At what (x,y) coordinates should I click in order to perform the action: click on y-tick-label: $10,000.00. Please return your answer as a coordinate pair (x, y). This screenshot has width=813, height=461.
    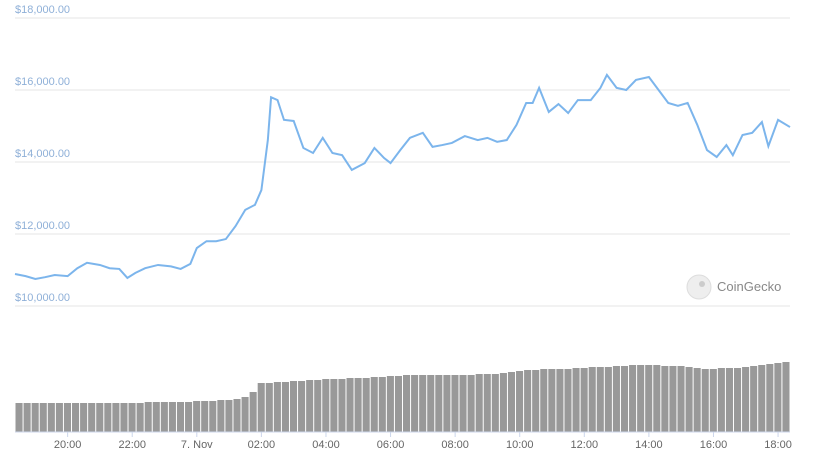
    Looking at the image, I should click on (42, 298).